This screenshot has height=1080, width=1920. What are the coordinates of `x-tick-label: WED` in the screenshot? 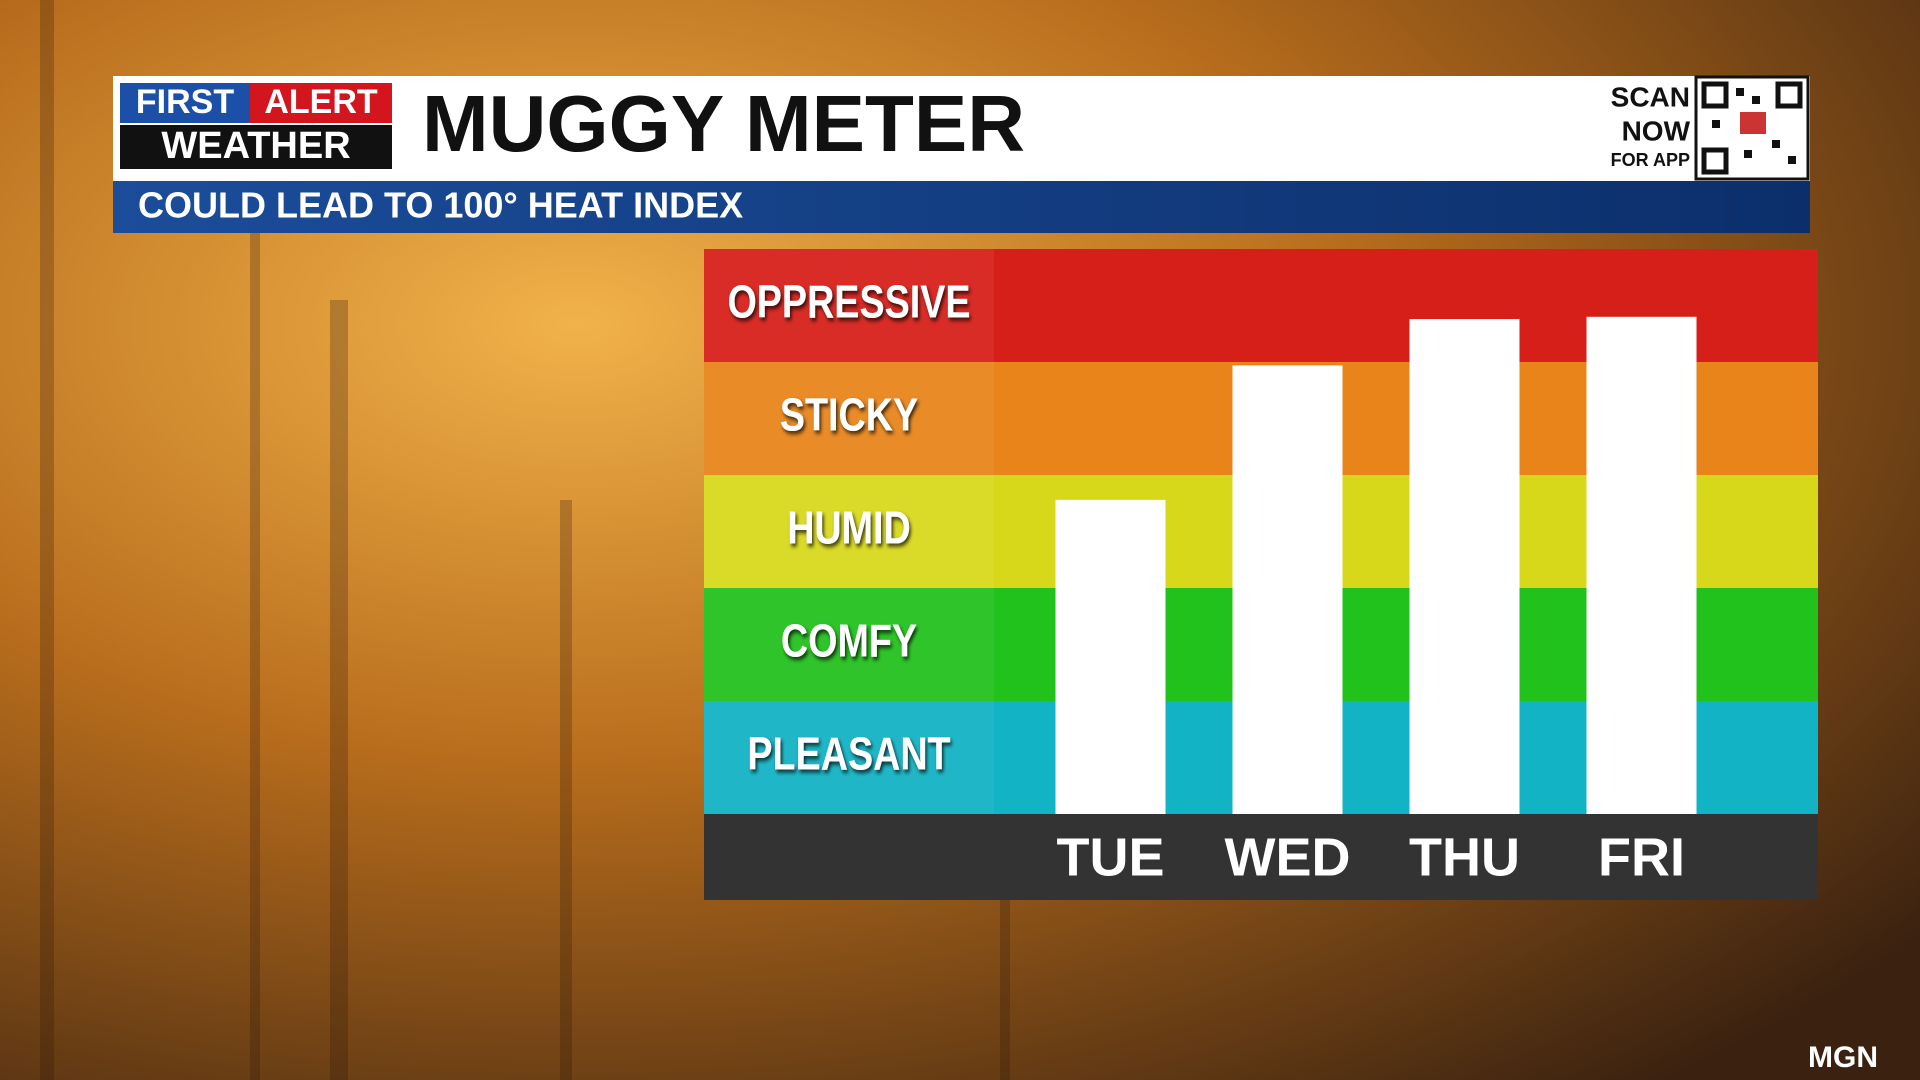 It's located at (1288, 857).